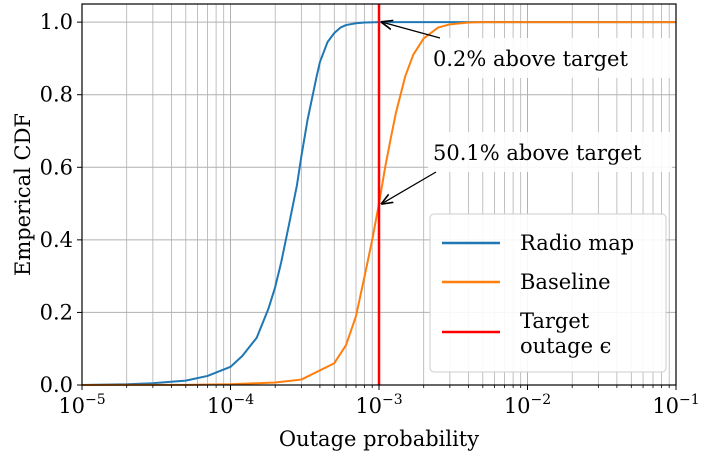 The width and height of the screenshot is (702, 455). What do you see at coordinates (378, 405) in the screenshot?
I see `x-tick-label: 10⁻³` at bounding box center [378, 405].